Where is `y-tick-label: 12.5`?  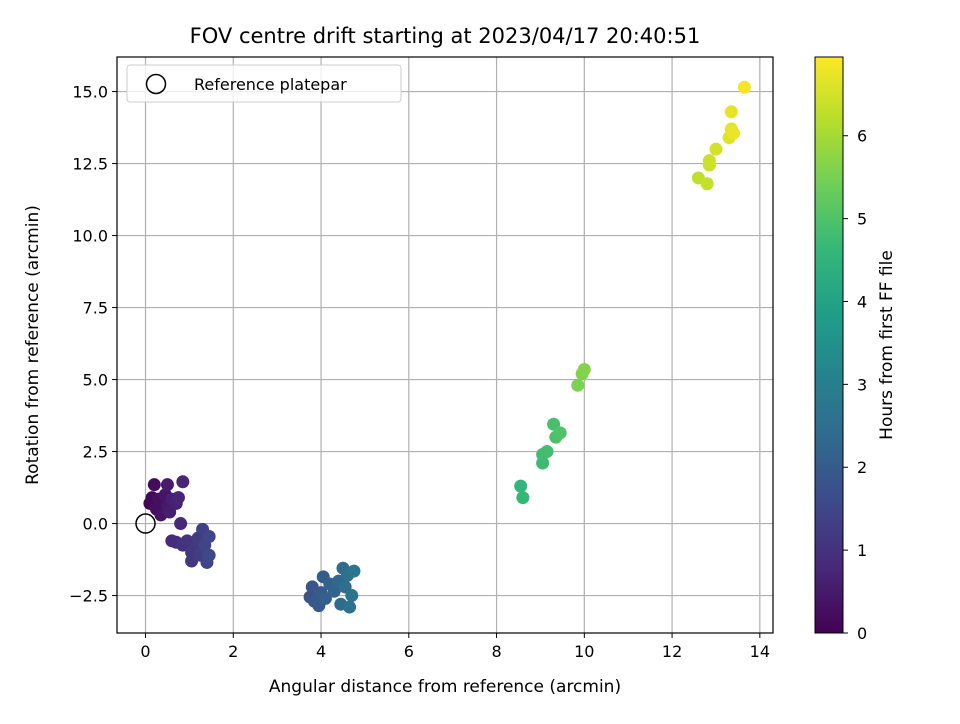
y-tick-label: 12.5 is located at coordinates (90, 164).